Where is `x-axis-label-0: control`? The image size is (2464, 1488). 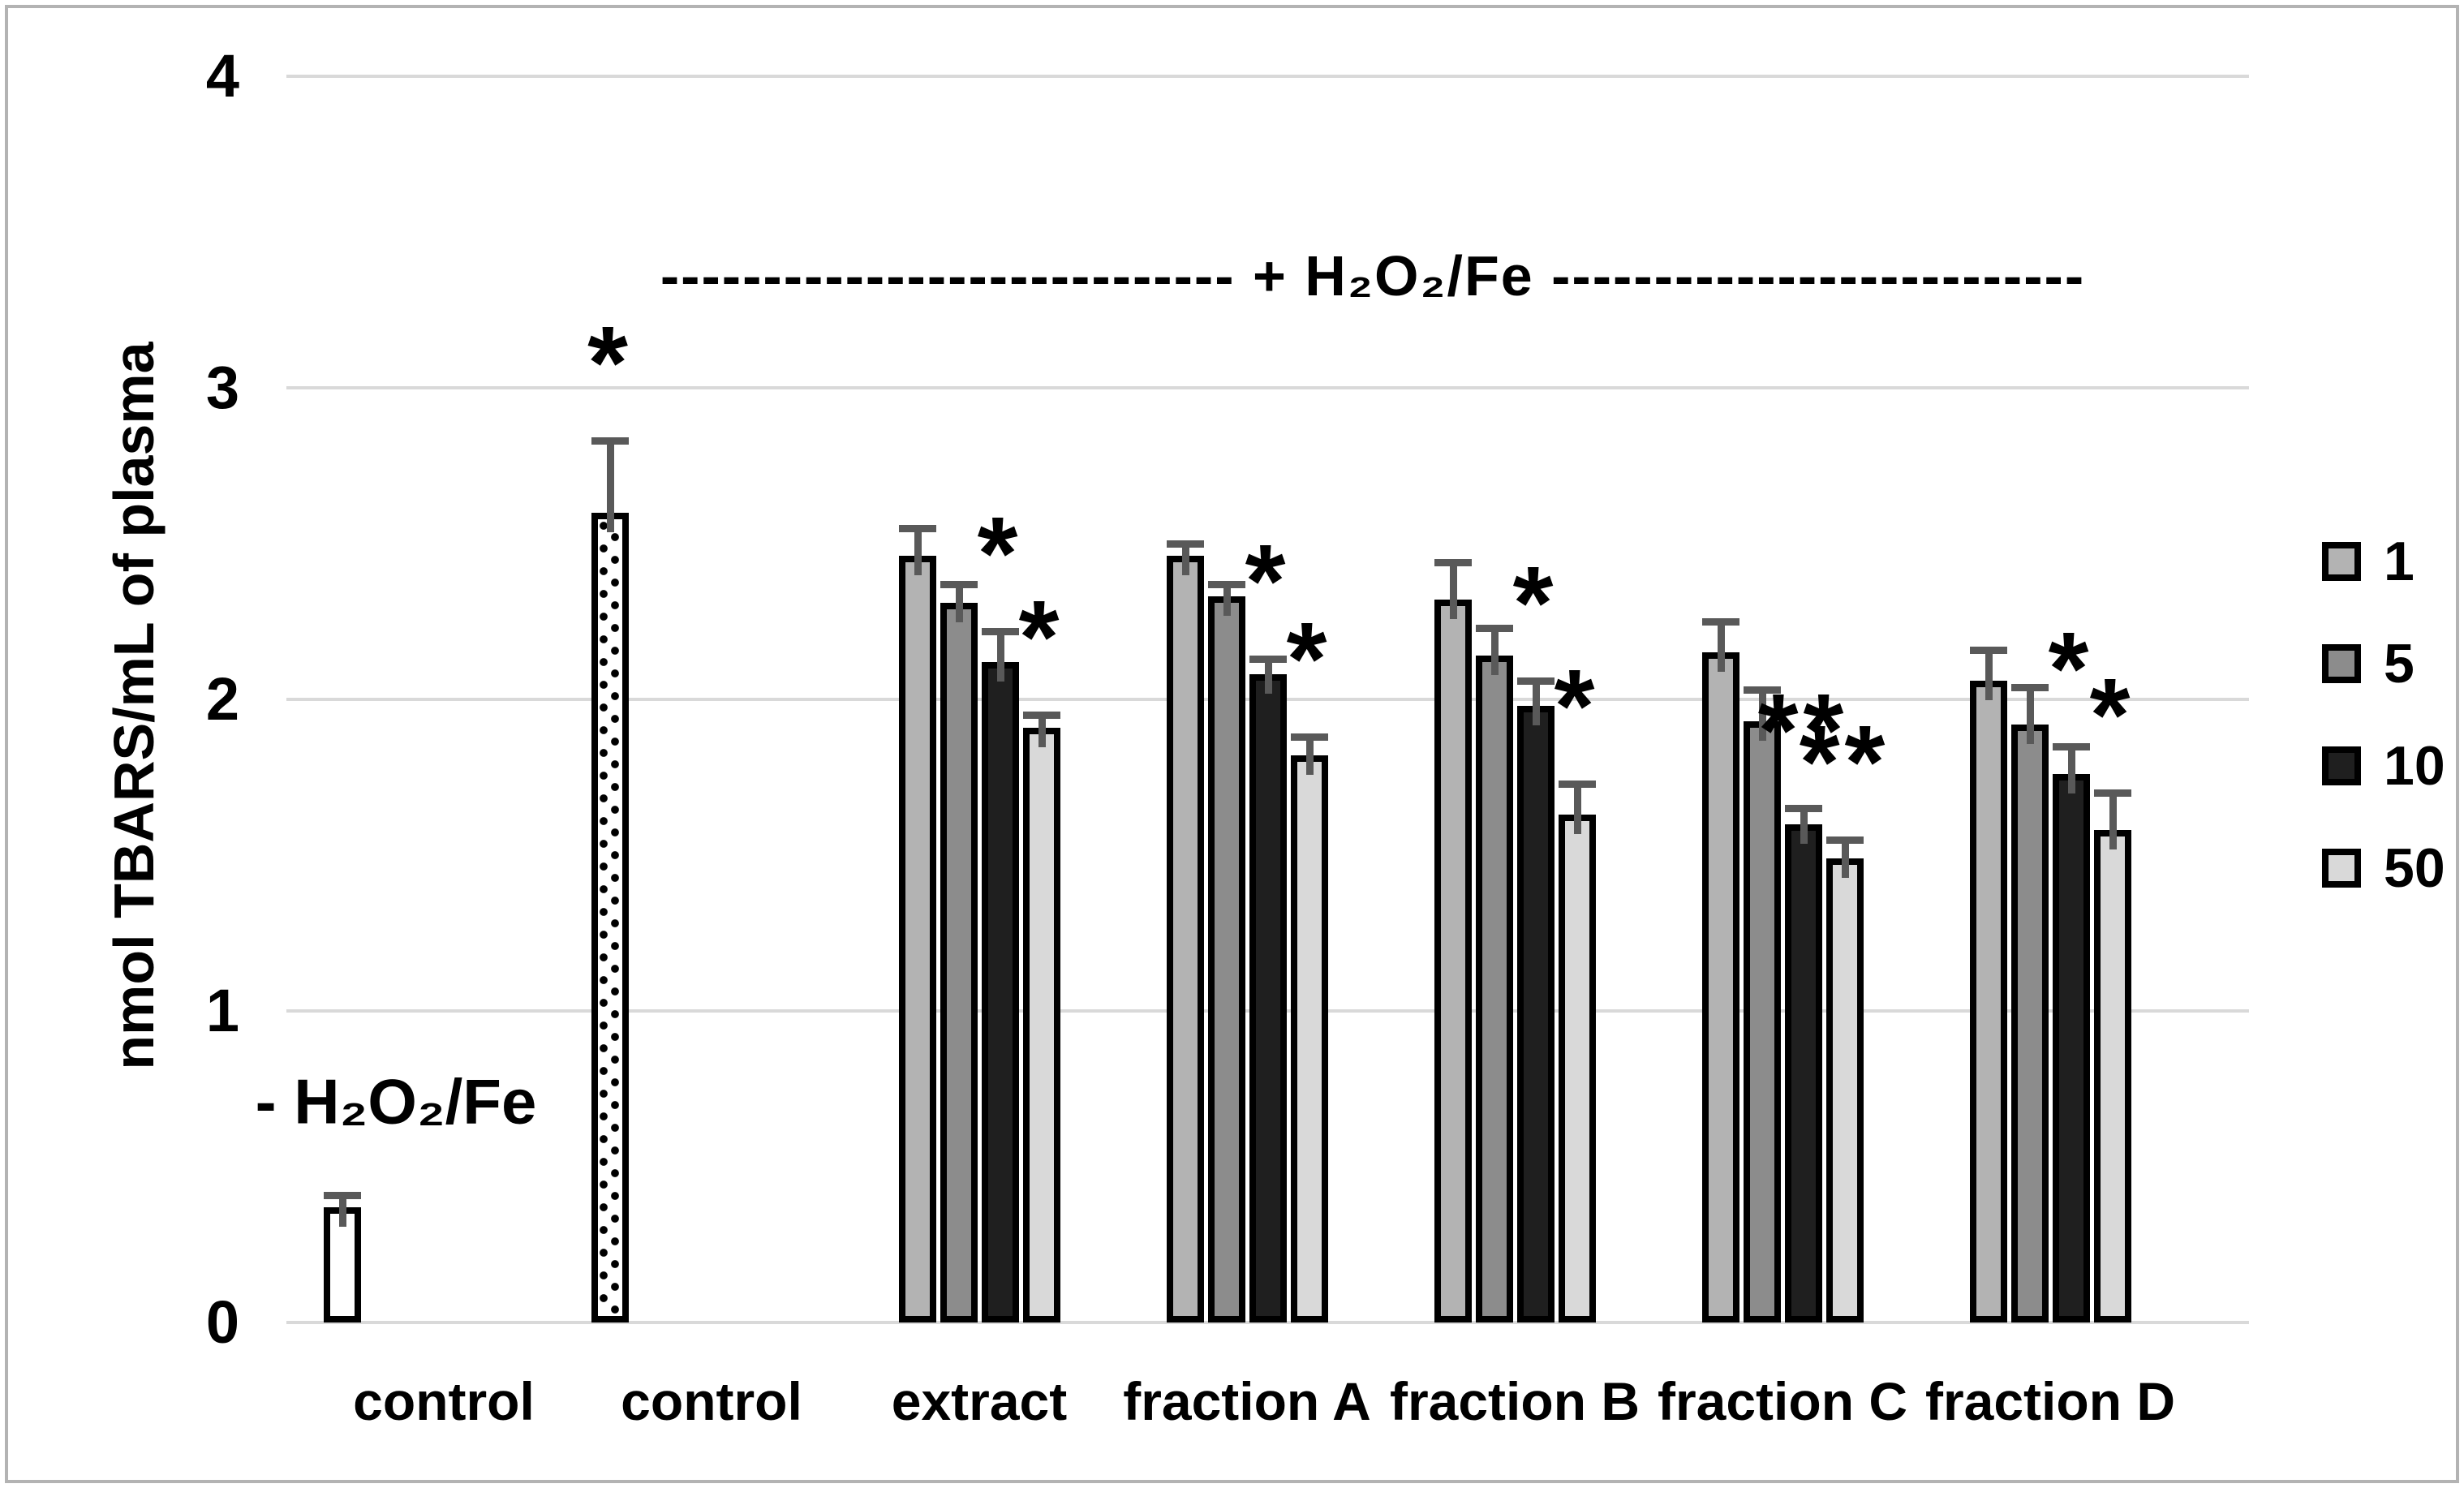 x-axis-label-0: control is located at coordinates (444, 1401).